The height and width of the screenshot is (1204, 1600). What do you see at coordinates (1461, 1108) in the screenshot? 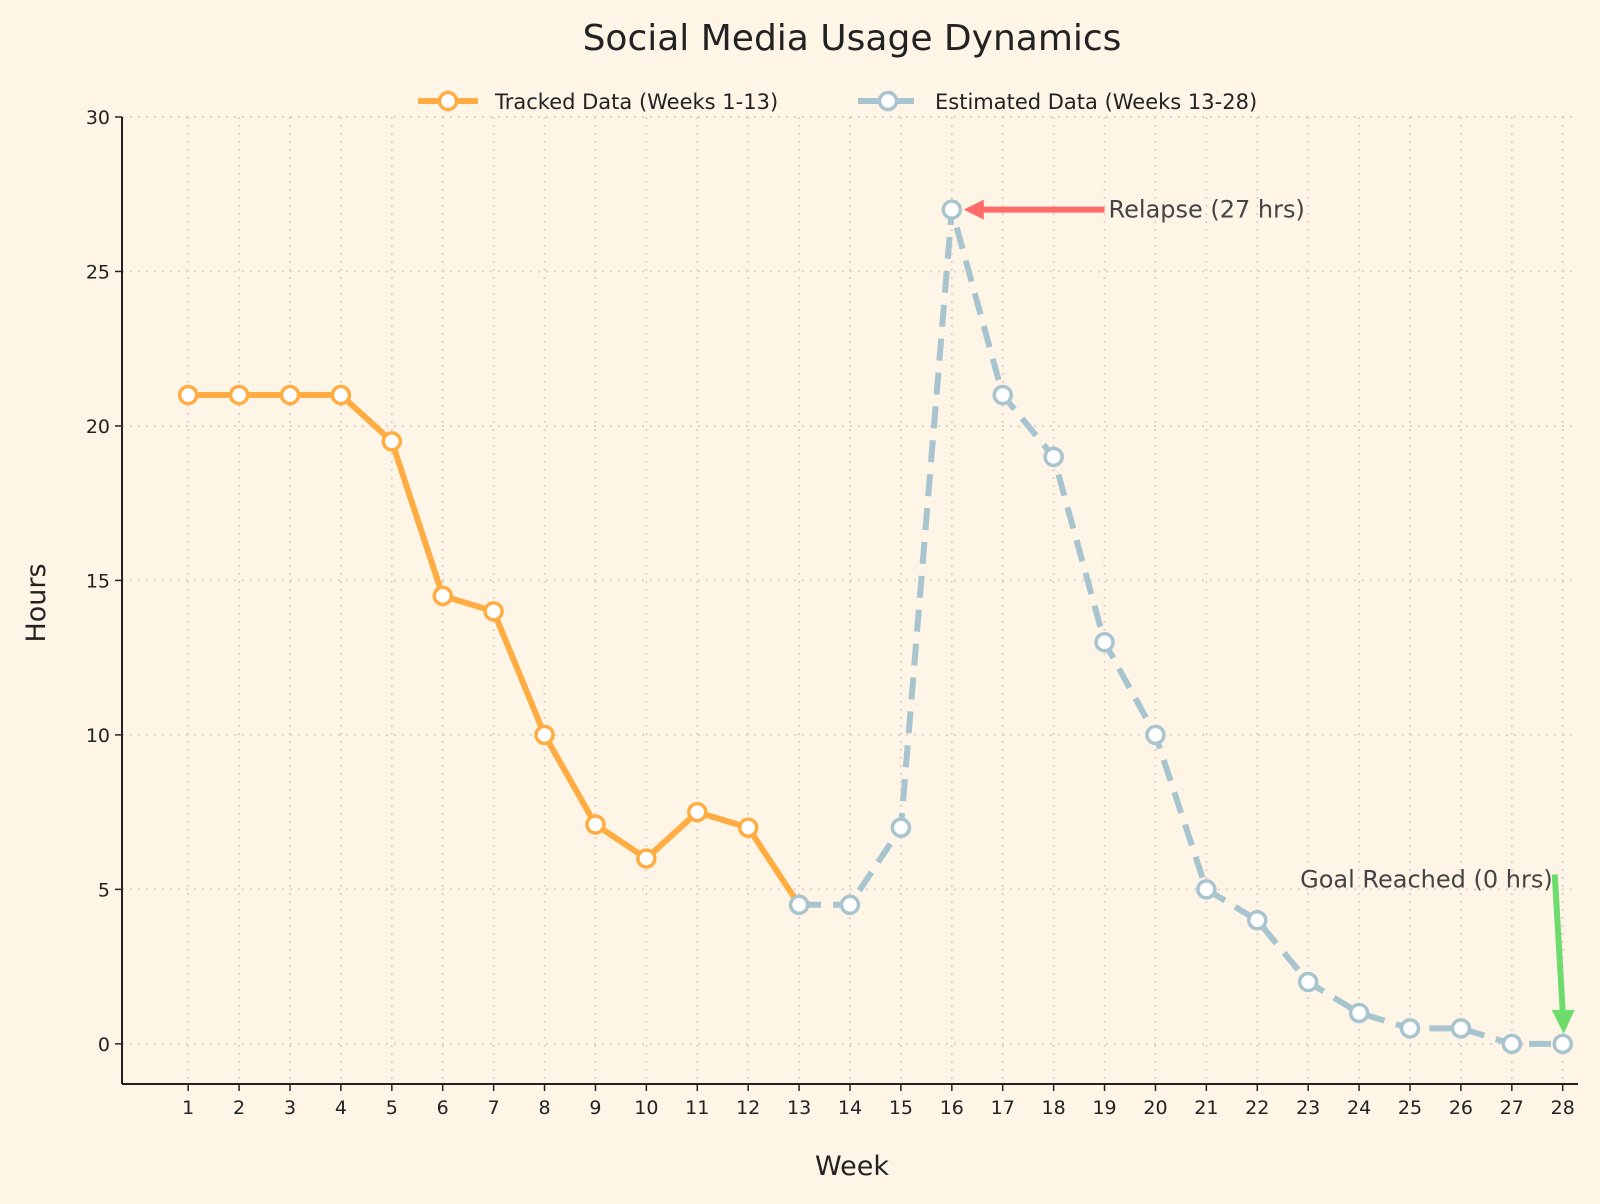
I see `x-tick-label: 26` at bounding box center [1461, 1108].